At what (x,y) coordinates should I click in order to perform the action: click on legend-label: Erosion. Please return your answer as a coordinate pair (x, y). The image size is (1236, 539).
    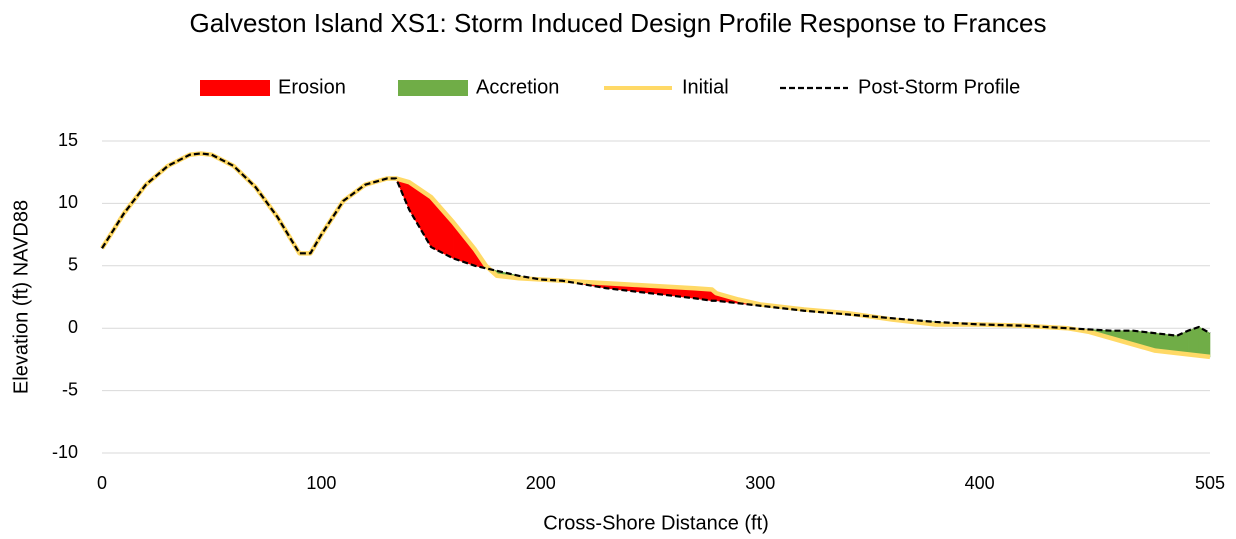
    Looking at the image, I should click on (312, 87).